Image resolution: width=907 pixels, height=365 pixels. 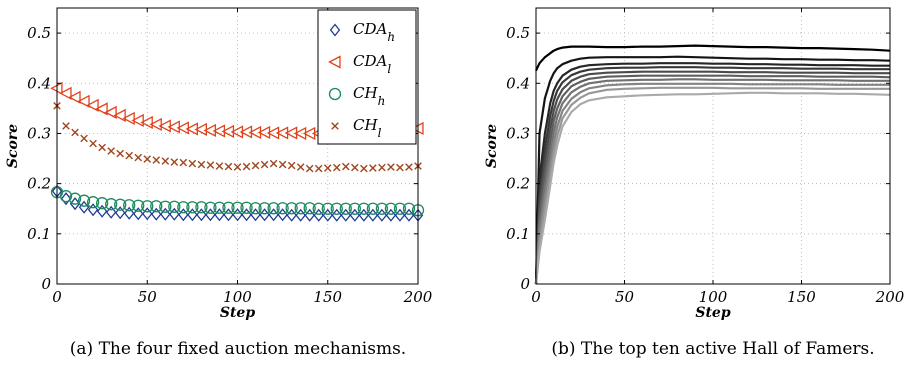 I want to click on legend-label: CDAh, so click(x=374, y=32).